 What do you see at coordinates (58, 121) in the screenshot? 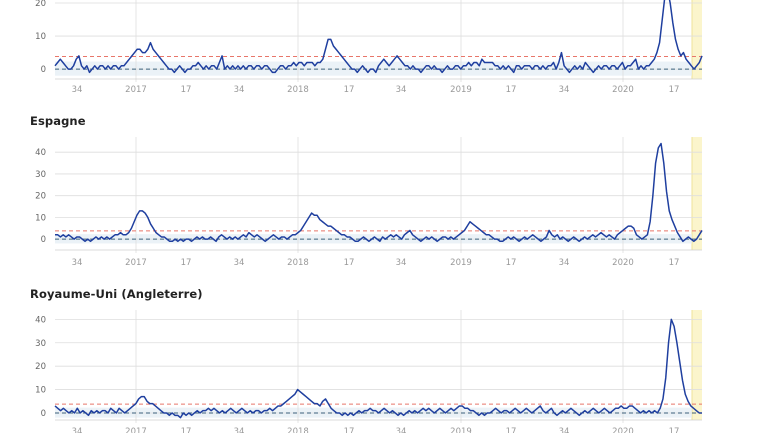
I see `panel-title-2: Espagne` at bounding box center [58, 121].